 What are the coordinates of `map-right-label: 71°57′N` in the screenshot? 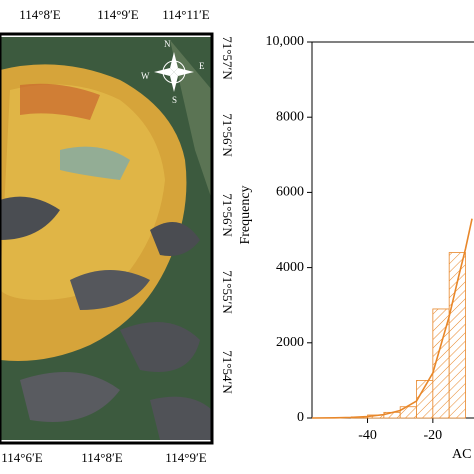 It's located at (227, 58).